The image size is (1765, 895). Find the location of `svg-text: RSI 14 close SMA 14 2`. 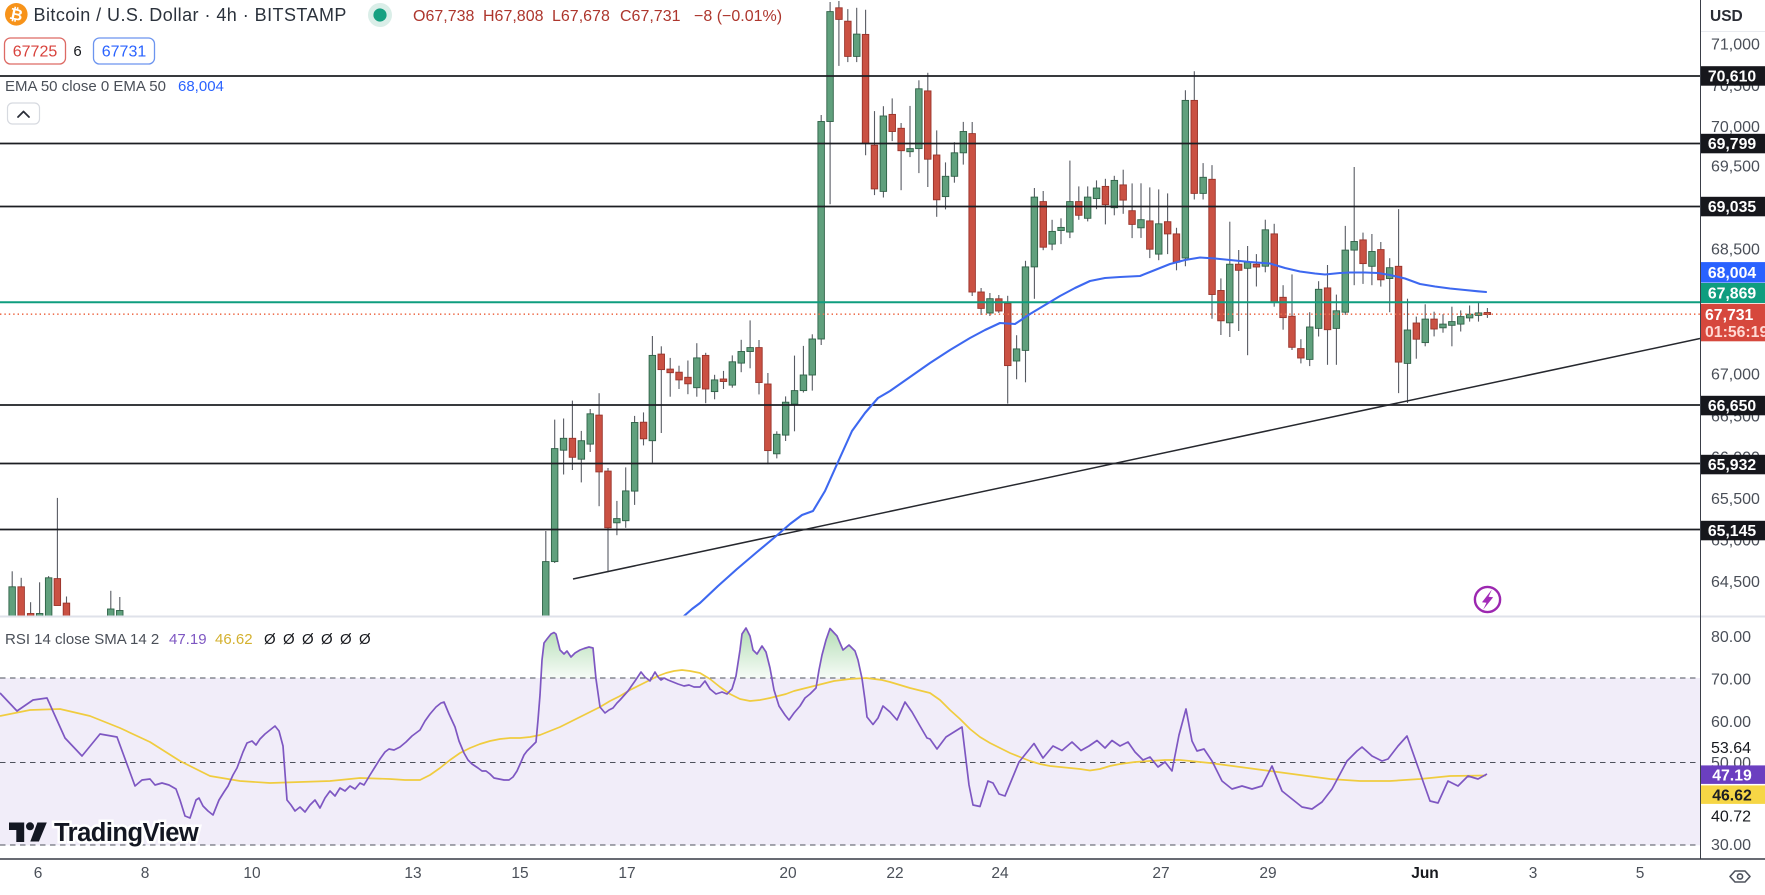

svg-text: RSI 14 close SMA 14 2 is located at coordinates (82, 639).